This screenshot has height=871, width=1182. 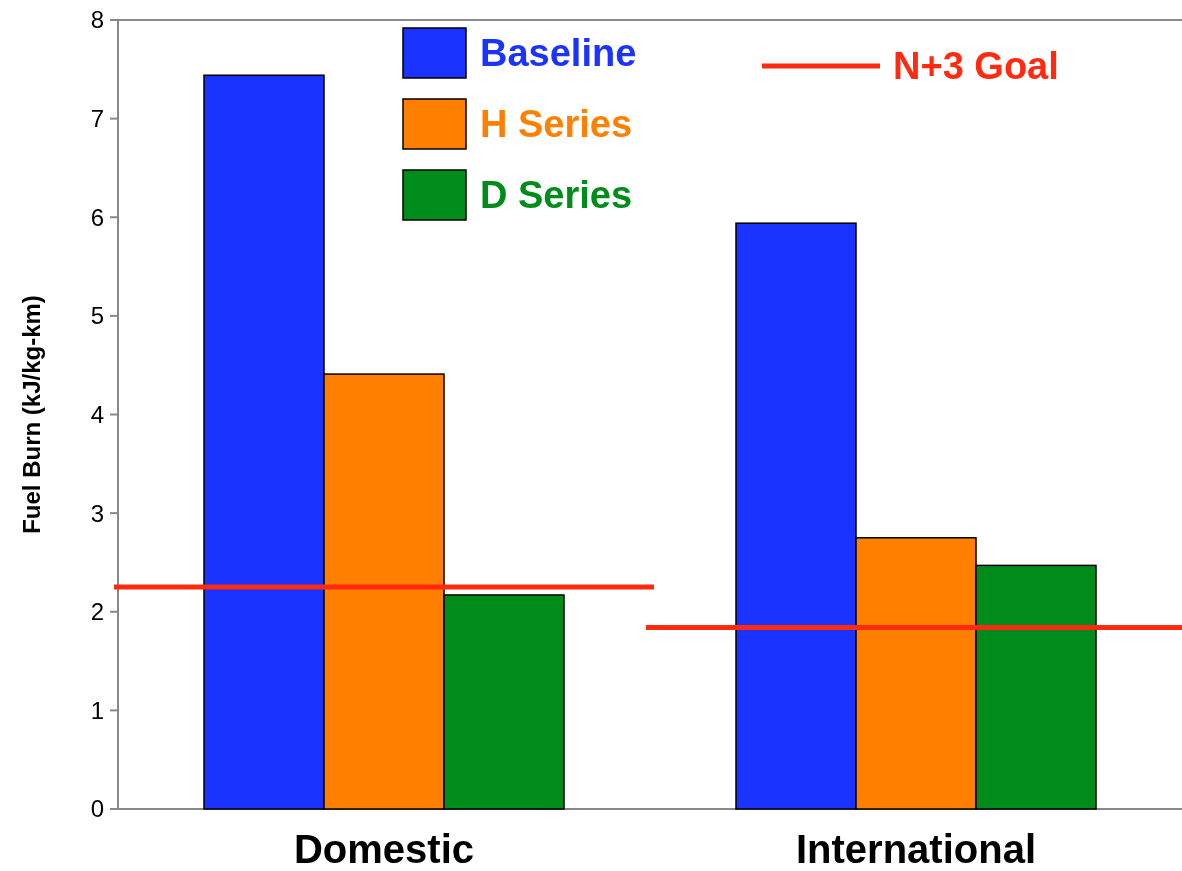 I want to click on y-tick-label: 2, so click(x=97, y=612).